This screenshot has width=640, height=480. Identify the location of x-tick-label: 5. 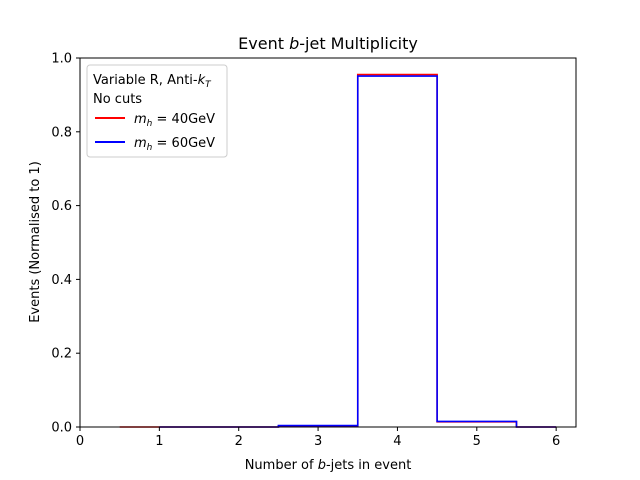
(477, 441).